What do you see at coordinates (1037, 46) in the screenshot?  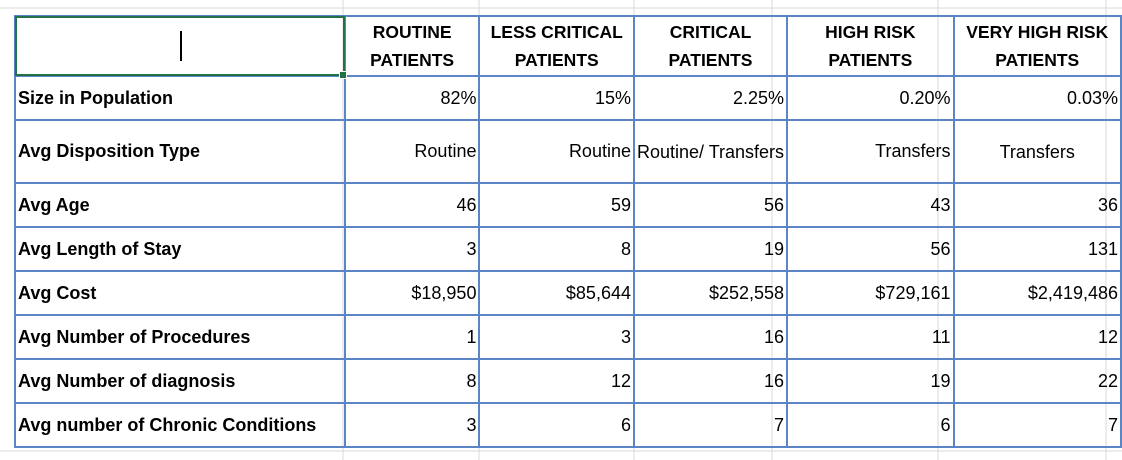 I see `column-header: VERY HIGH RISK PATIENTS` at bounding box center [1037, 46].